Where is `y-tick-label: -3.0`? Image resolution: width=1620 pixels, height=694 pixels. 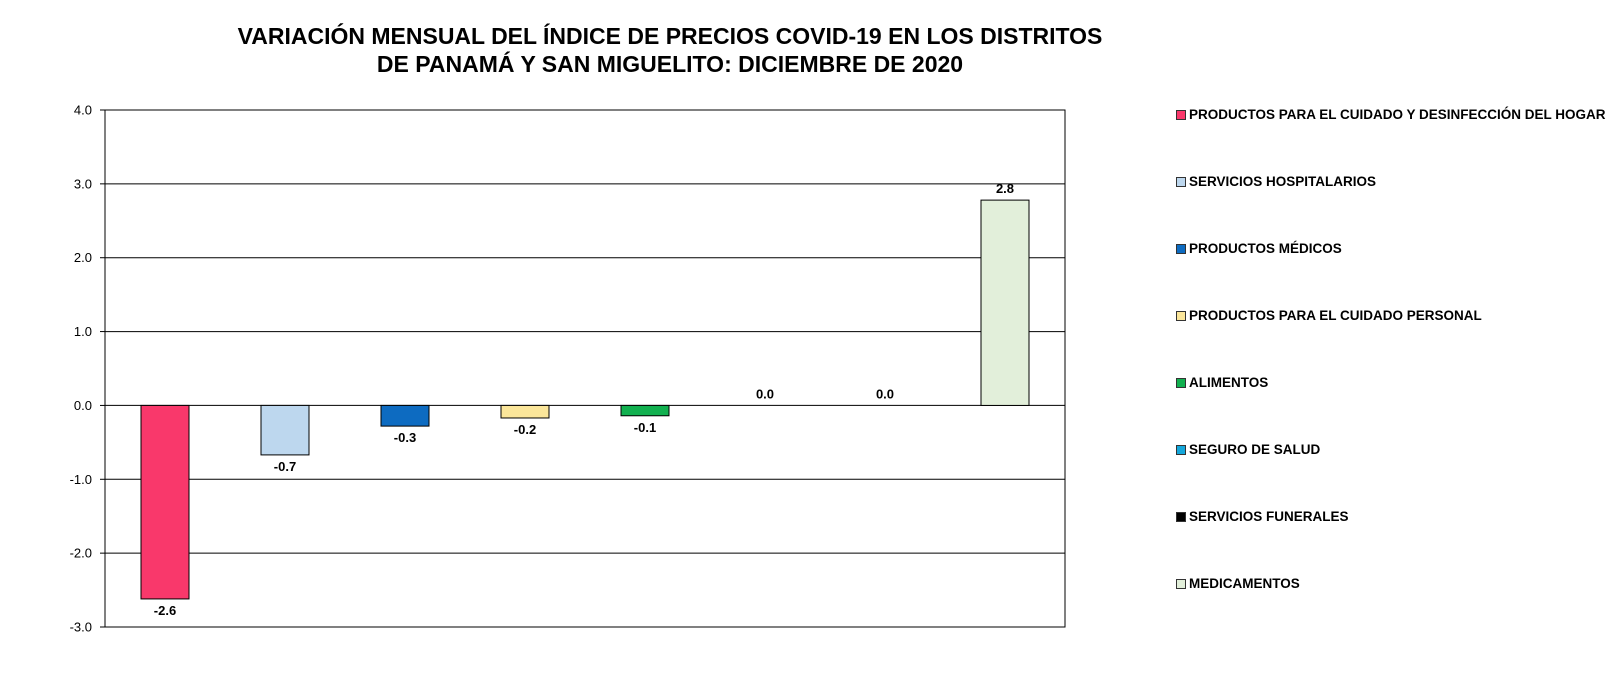 y-tick-label: -3.0 is located at coordinates (81, 627).